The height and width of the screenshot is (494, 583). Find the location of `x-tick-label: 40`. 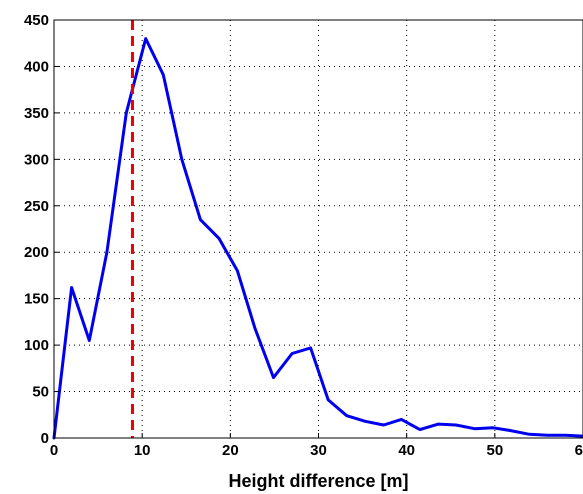

x-tick-label: 40 is located at coordinates (406, 450).